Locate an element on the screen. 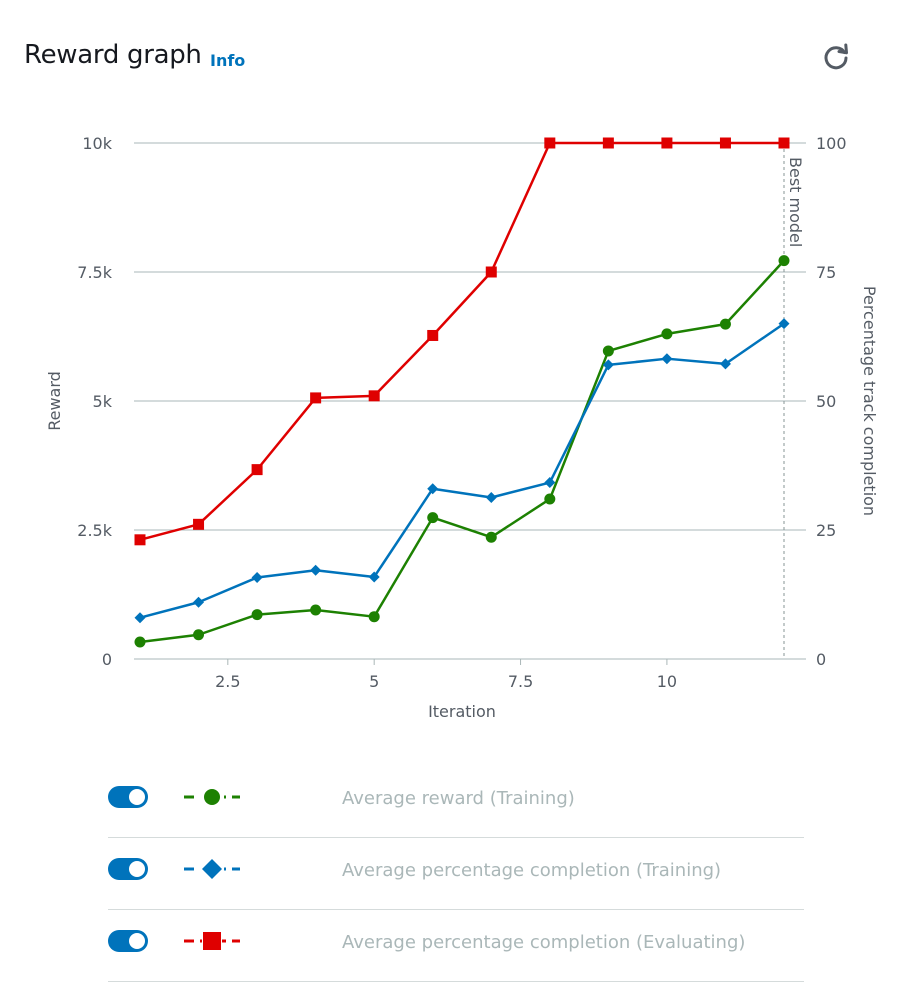 The image size is (904, 998). y-right-tick-label: 50 is located at coordinates (826, 401).